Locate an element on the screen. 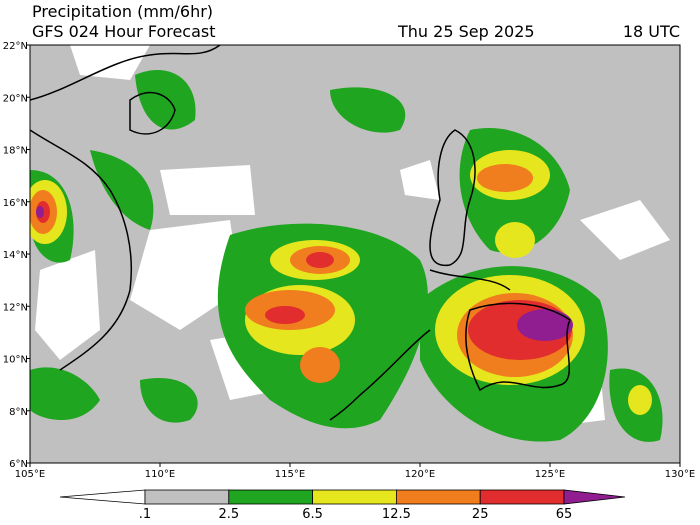 The width and height of the screenshot is (700, 525). lon-label: 110°E is located at coordinates (160, 474).